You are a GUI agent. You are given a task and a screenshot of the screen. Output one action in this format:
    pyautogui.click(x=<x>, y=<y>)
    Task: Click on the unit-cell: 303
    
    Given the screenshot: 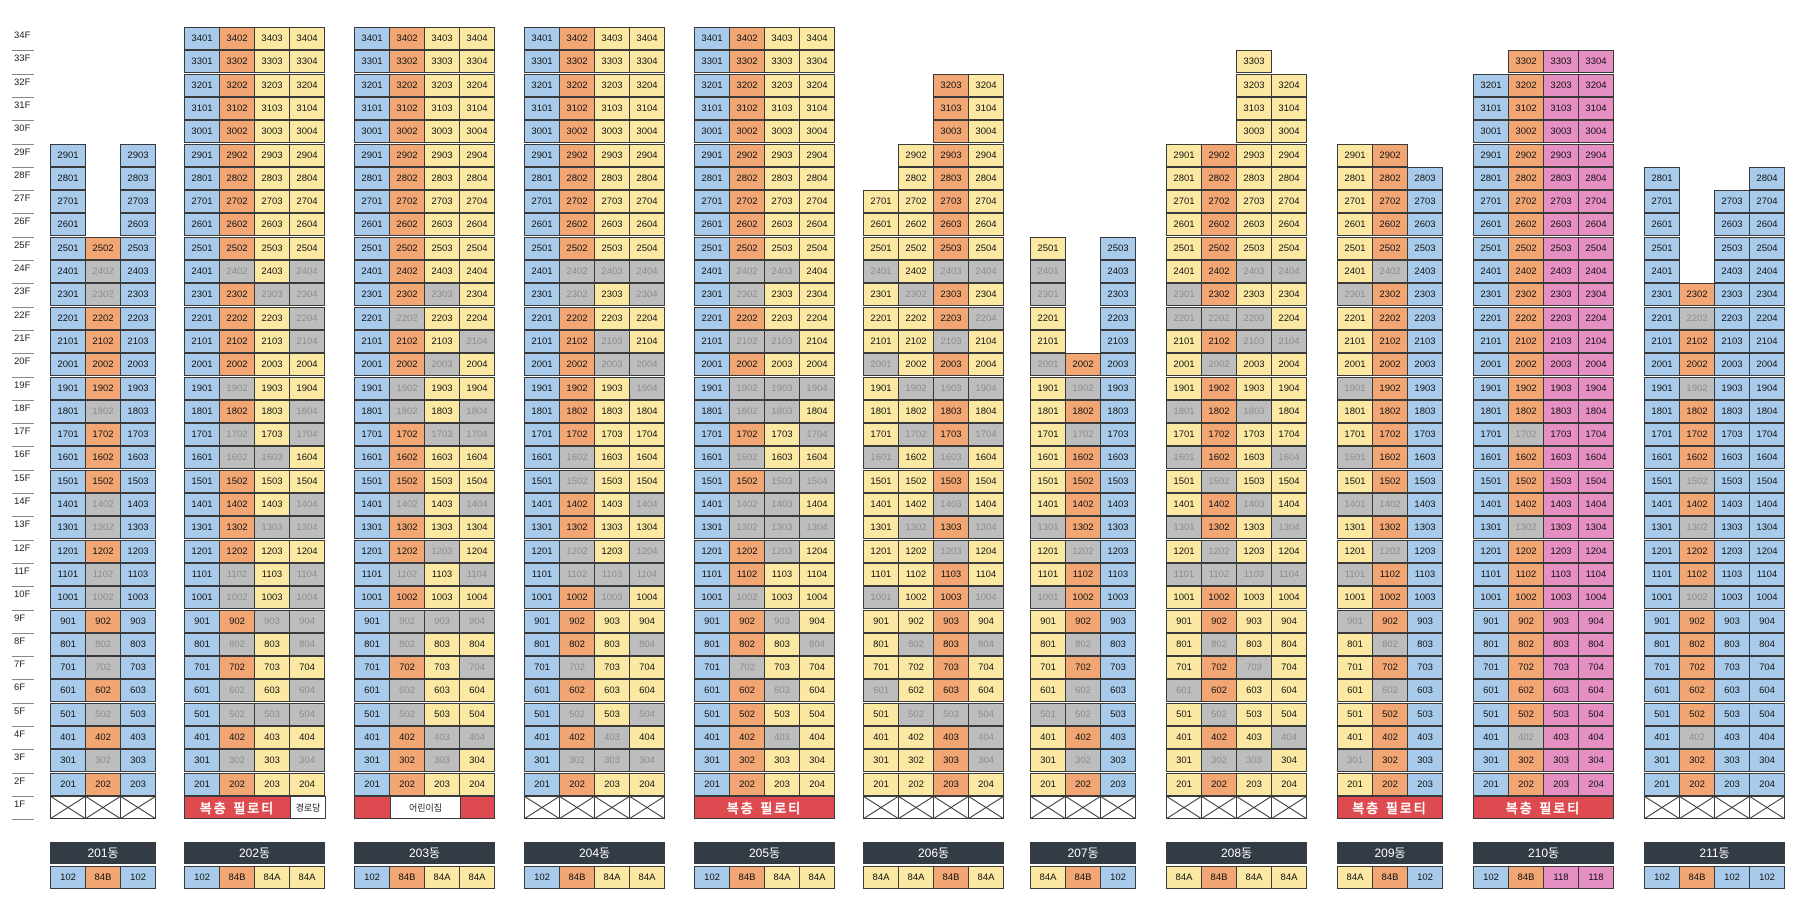 What is the action you would take?
    pyautogui.click(x=1425, y=761)
    